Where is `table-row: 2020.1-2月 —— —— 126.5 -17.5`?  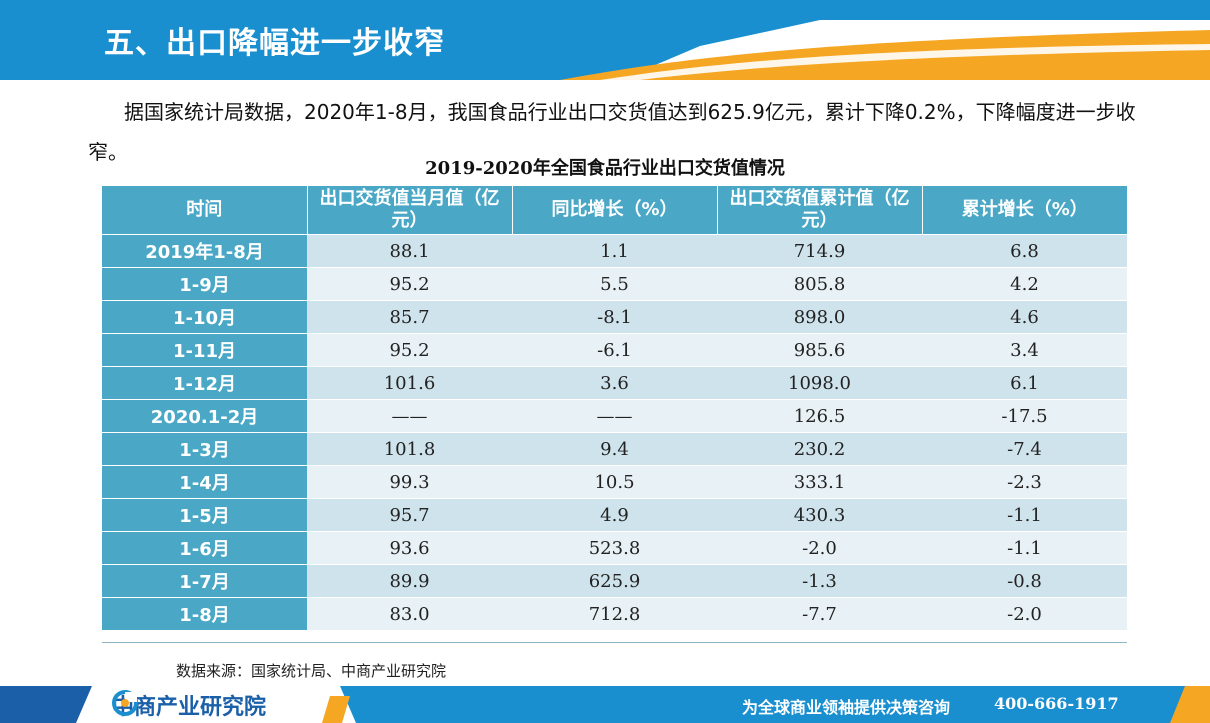
table-row: 2020.1-2月 —— —— 126.5 -17.5 is located at coordinates (614, 416).